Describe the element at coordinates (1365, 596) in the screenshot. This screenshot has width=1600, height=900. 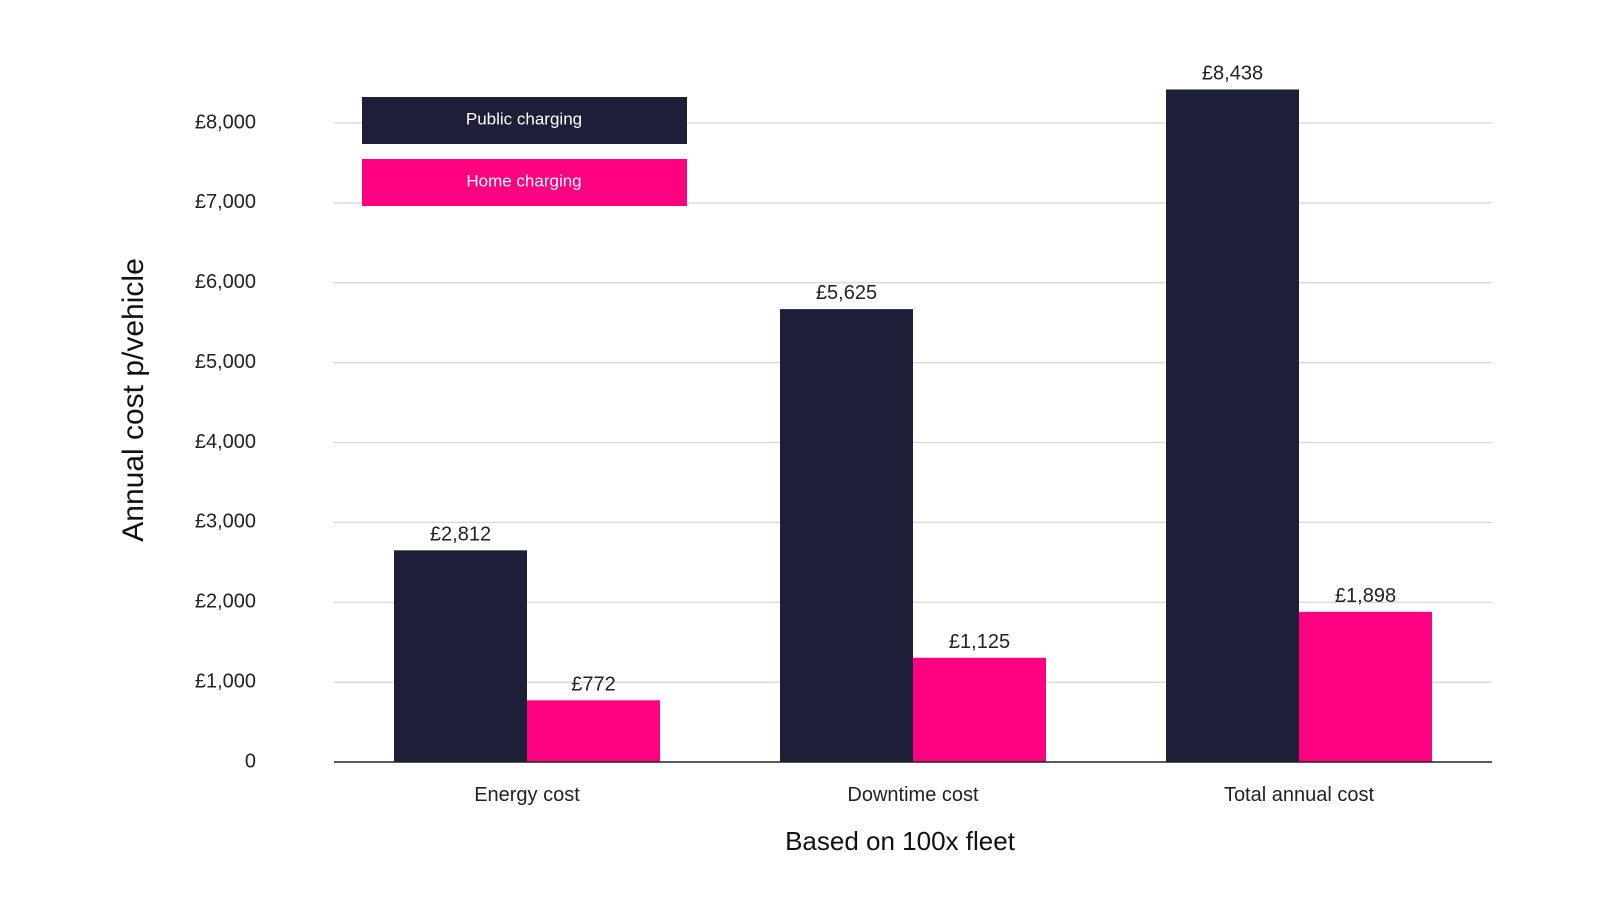
I see `data-label: £1,898` at that location.